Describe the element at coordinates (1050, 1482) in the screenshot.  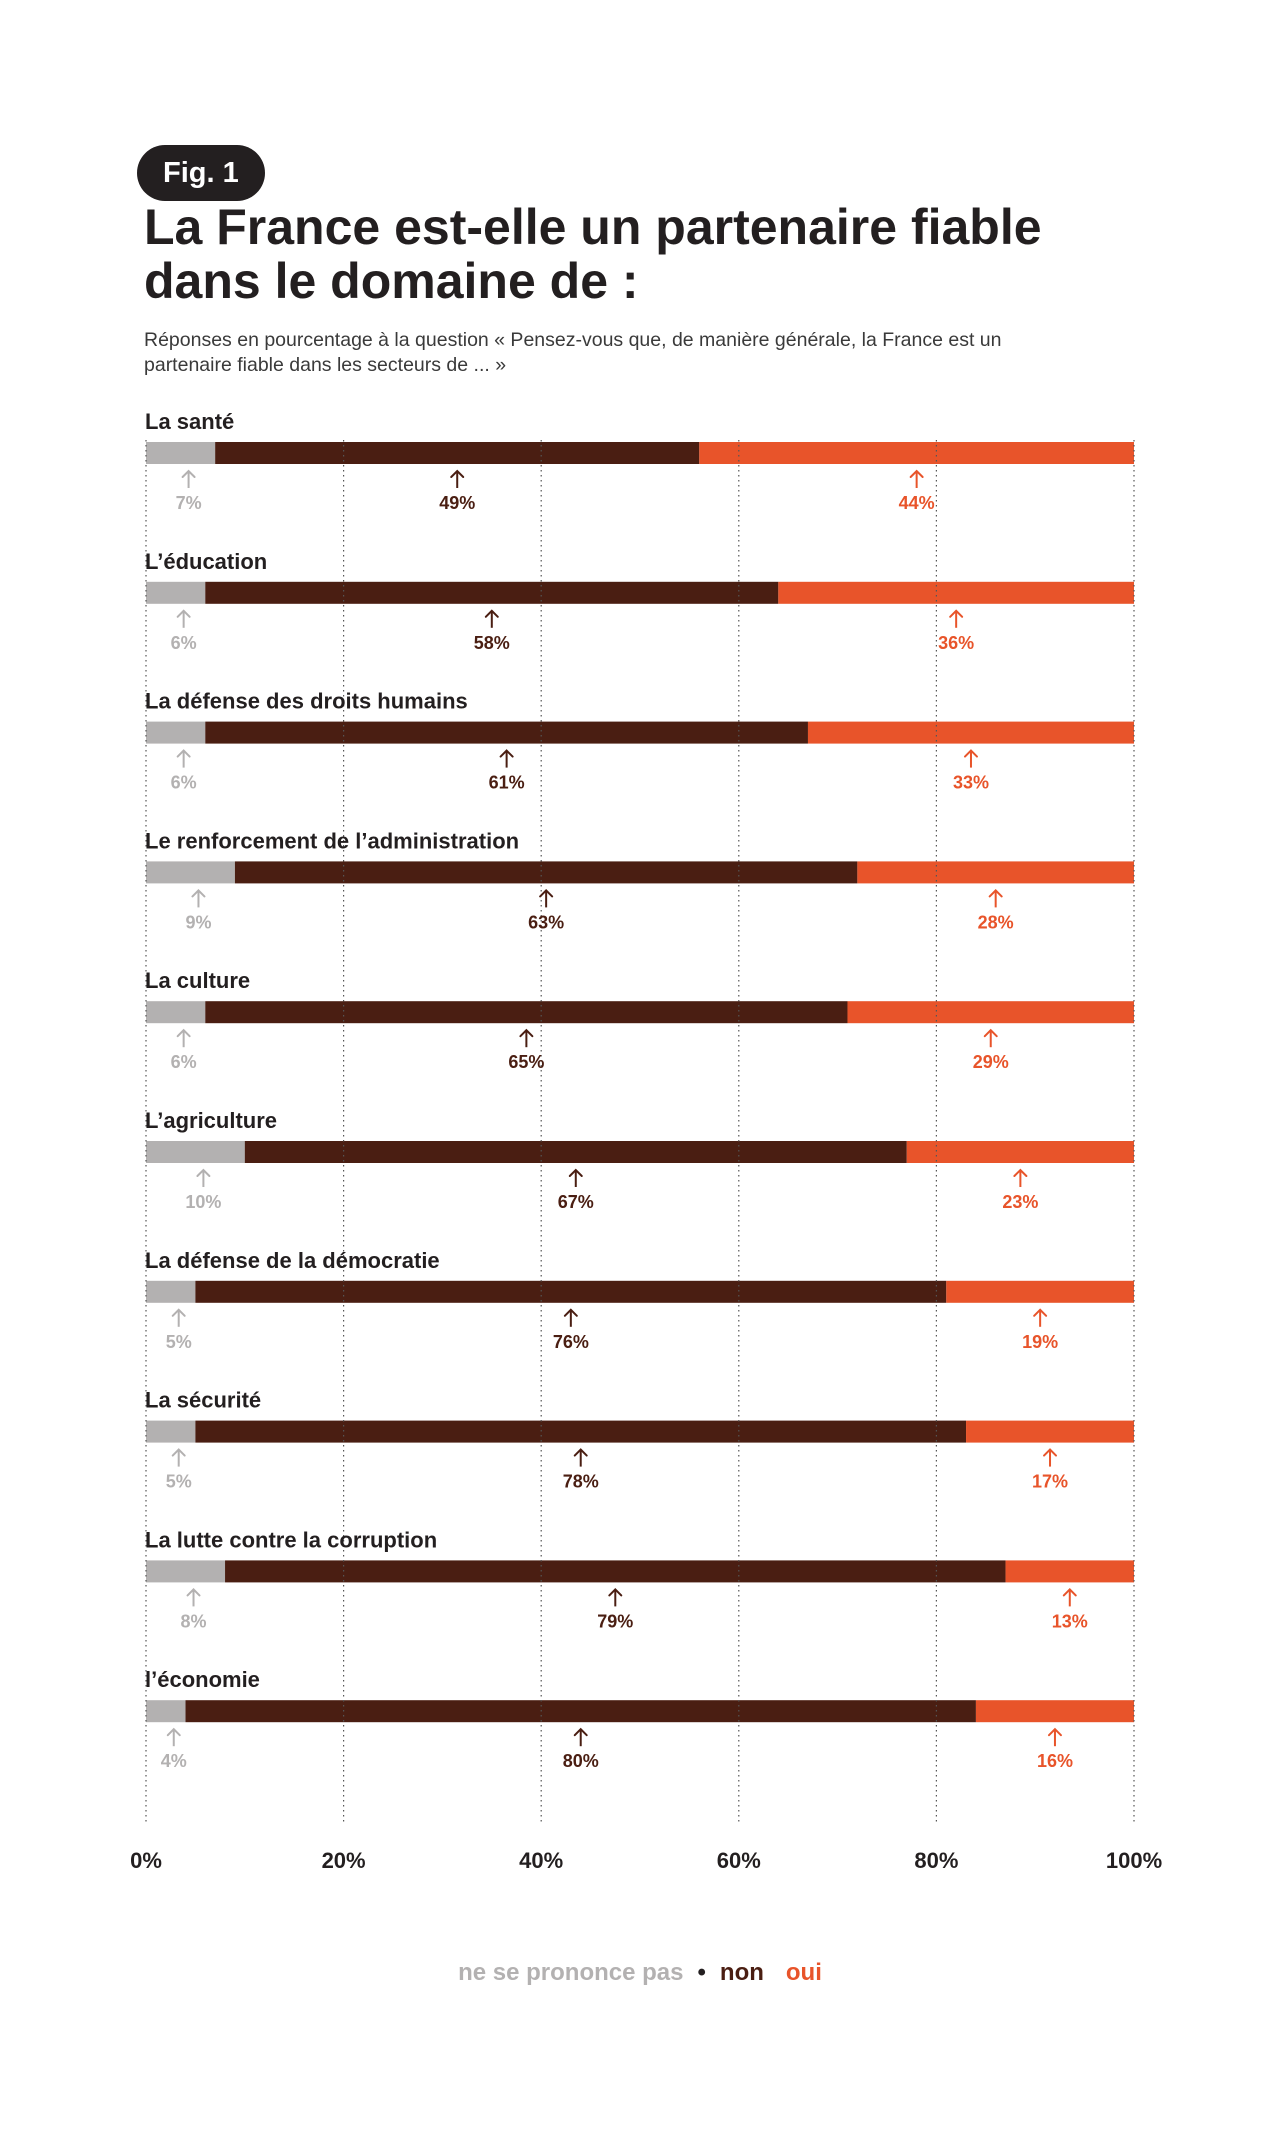
I see `data-label: 17%` at that location.